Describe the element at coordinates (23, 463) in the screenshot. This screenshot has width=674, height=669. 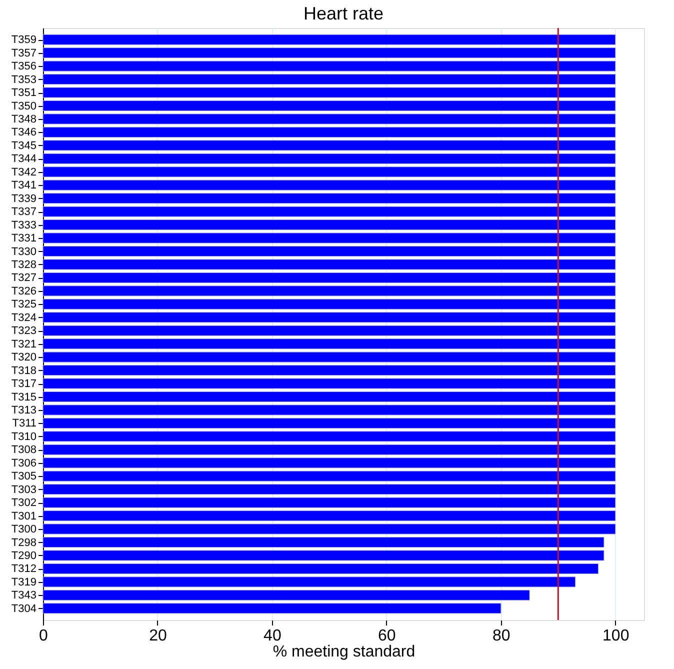
I see `y-tick-label: T306` at that location.